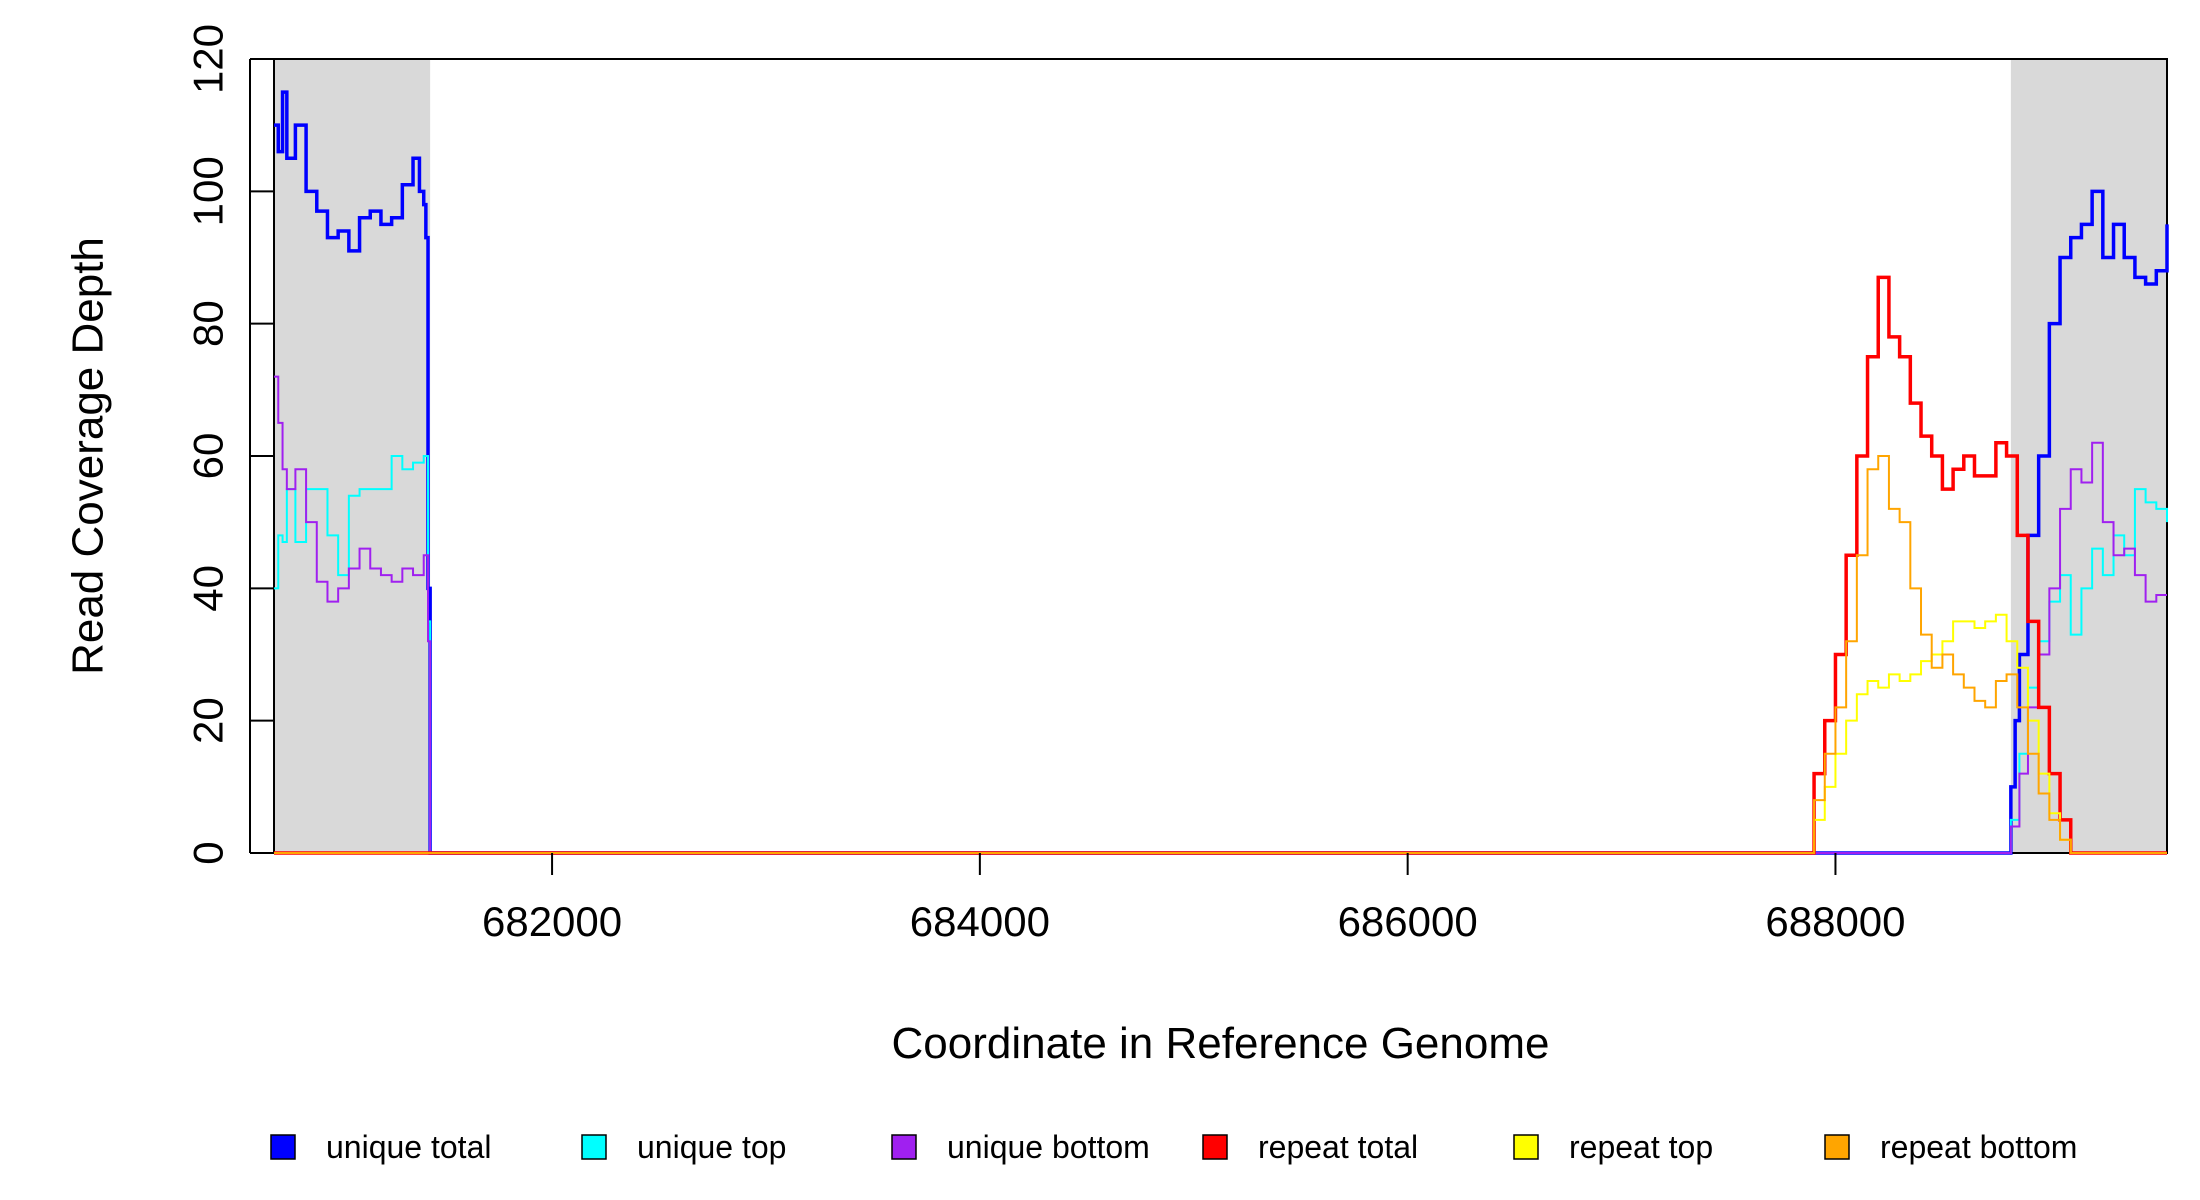 Image resolution: width=2200 pixels, height=1200 pixels. I want to click on x-tick-label-688000: 688000, so click(1835, 921).